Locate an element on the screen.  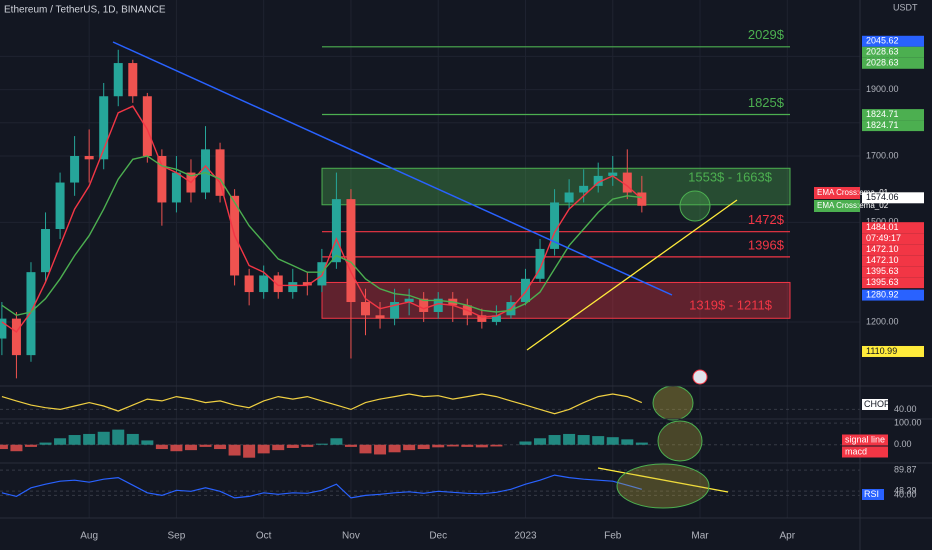
indicator-badge is located at coordinates (865, 440).